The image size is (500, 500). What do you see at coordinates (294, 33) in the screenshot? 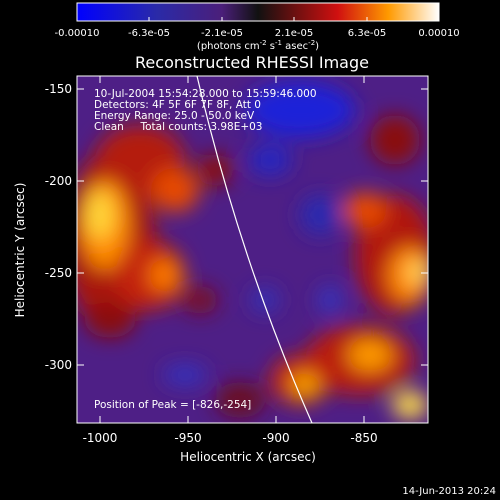
I see `colorbar-label-4: 2.1e-05` at bounding box center [294, 33].